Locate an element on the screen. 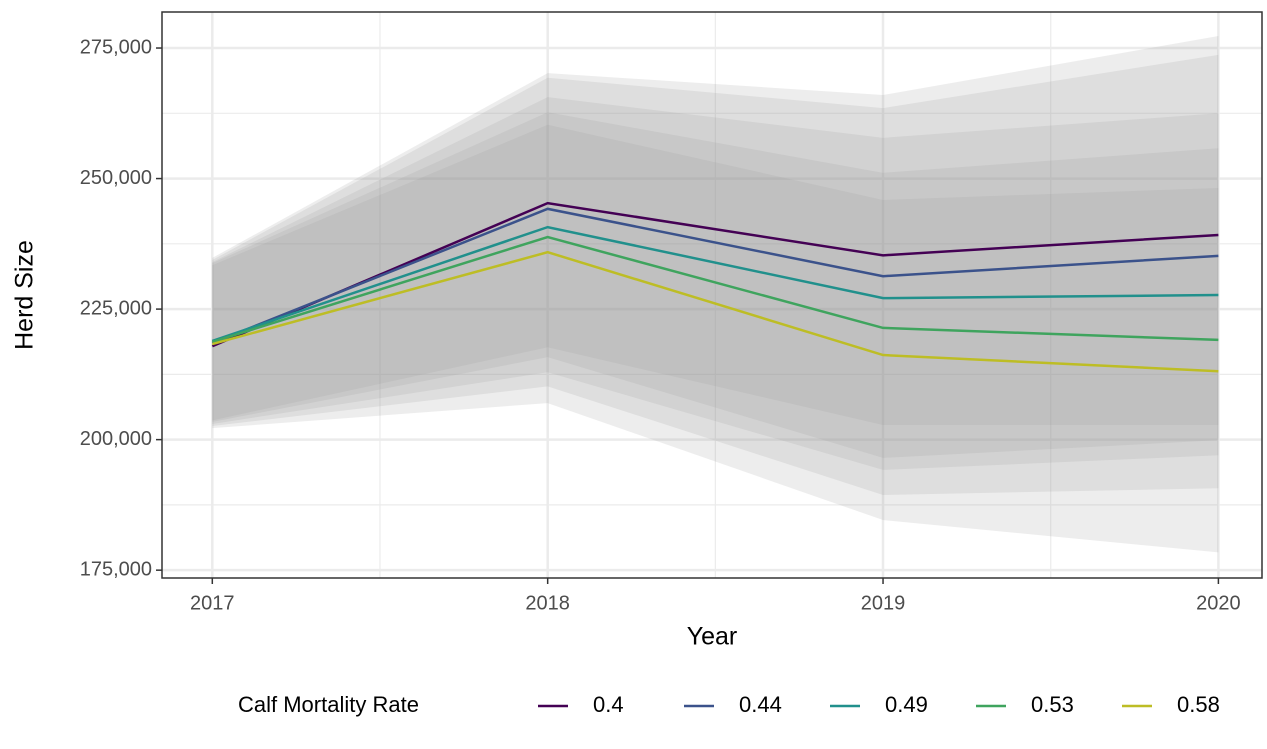 This screenshot has height=749, width=1267. y-tick-label: 225,000 is located at coordinates (116, 308).